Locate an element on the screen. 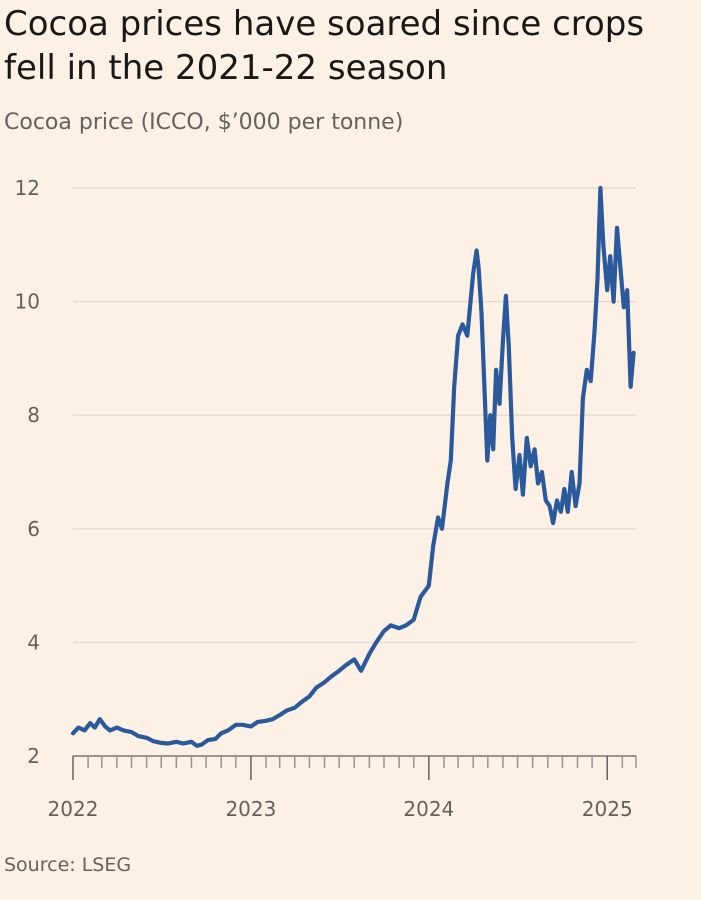  y-tick-label: 6 is located at coordinates (33, 529).